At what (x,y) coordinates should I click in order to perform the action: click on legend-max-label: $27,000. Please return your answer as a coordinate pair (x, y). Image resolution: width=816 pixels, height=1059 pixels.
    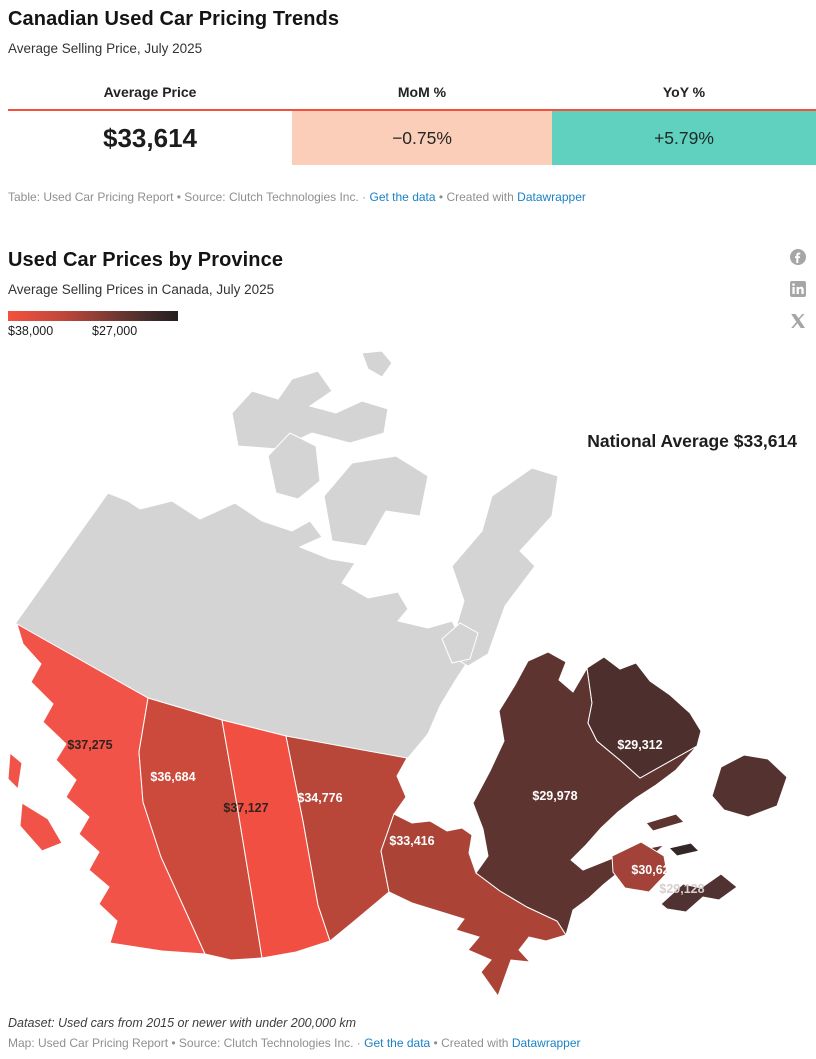
    Looking at the image, I should click on (115, 331).